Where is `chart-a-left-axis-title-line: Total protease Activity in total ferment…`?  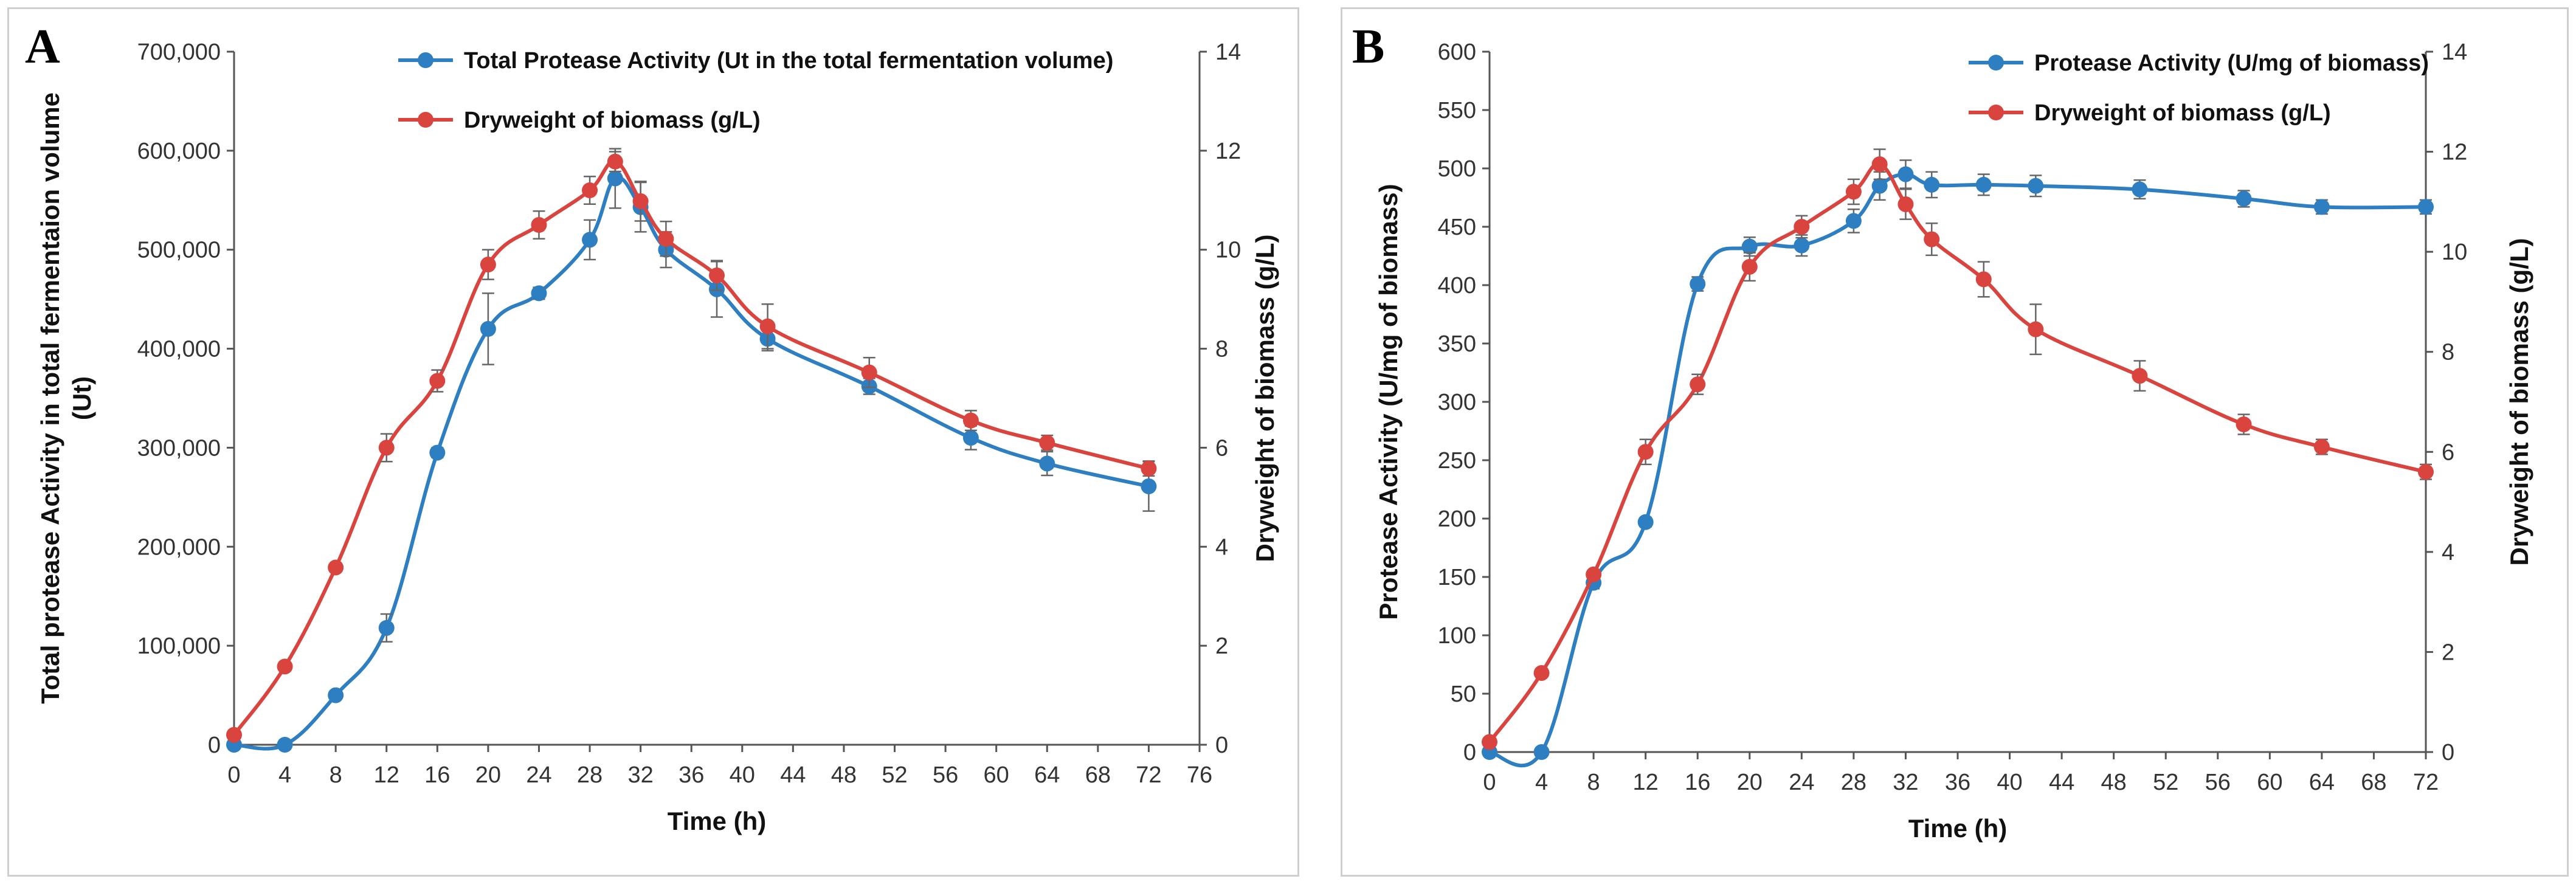 chart-a-left-axis-title-line: Total protease Activity in total ferment… is located at coordinates (50, 398).